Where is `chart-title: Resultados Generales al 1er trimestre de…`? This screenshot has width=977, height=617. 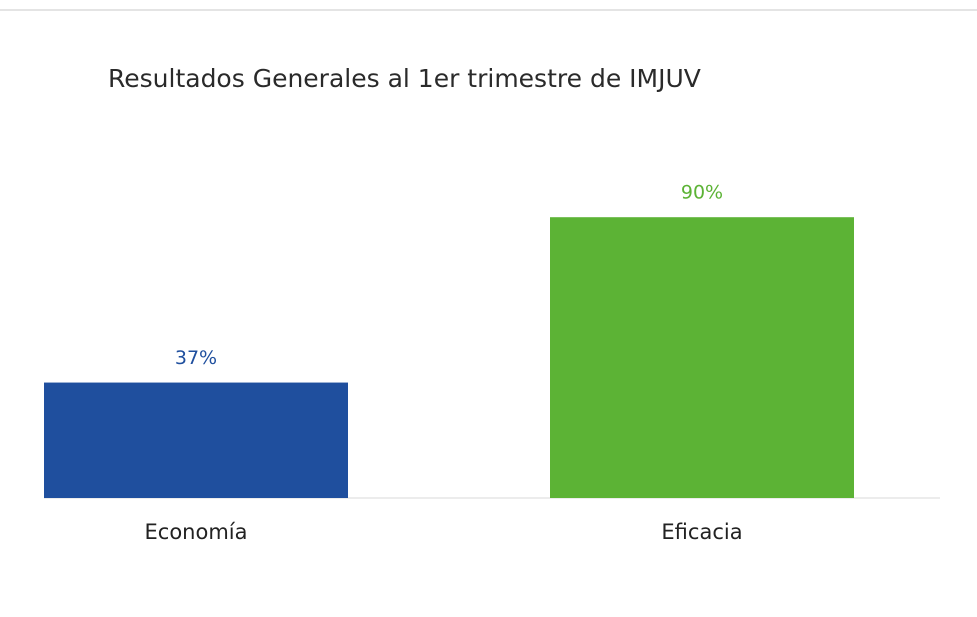 chart-title: Resultados Generales al 1er trimestre de… is located at coordinates (404, 78).